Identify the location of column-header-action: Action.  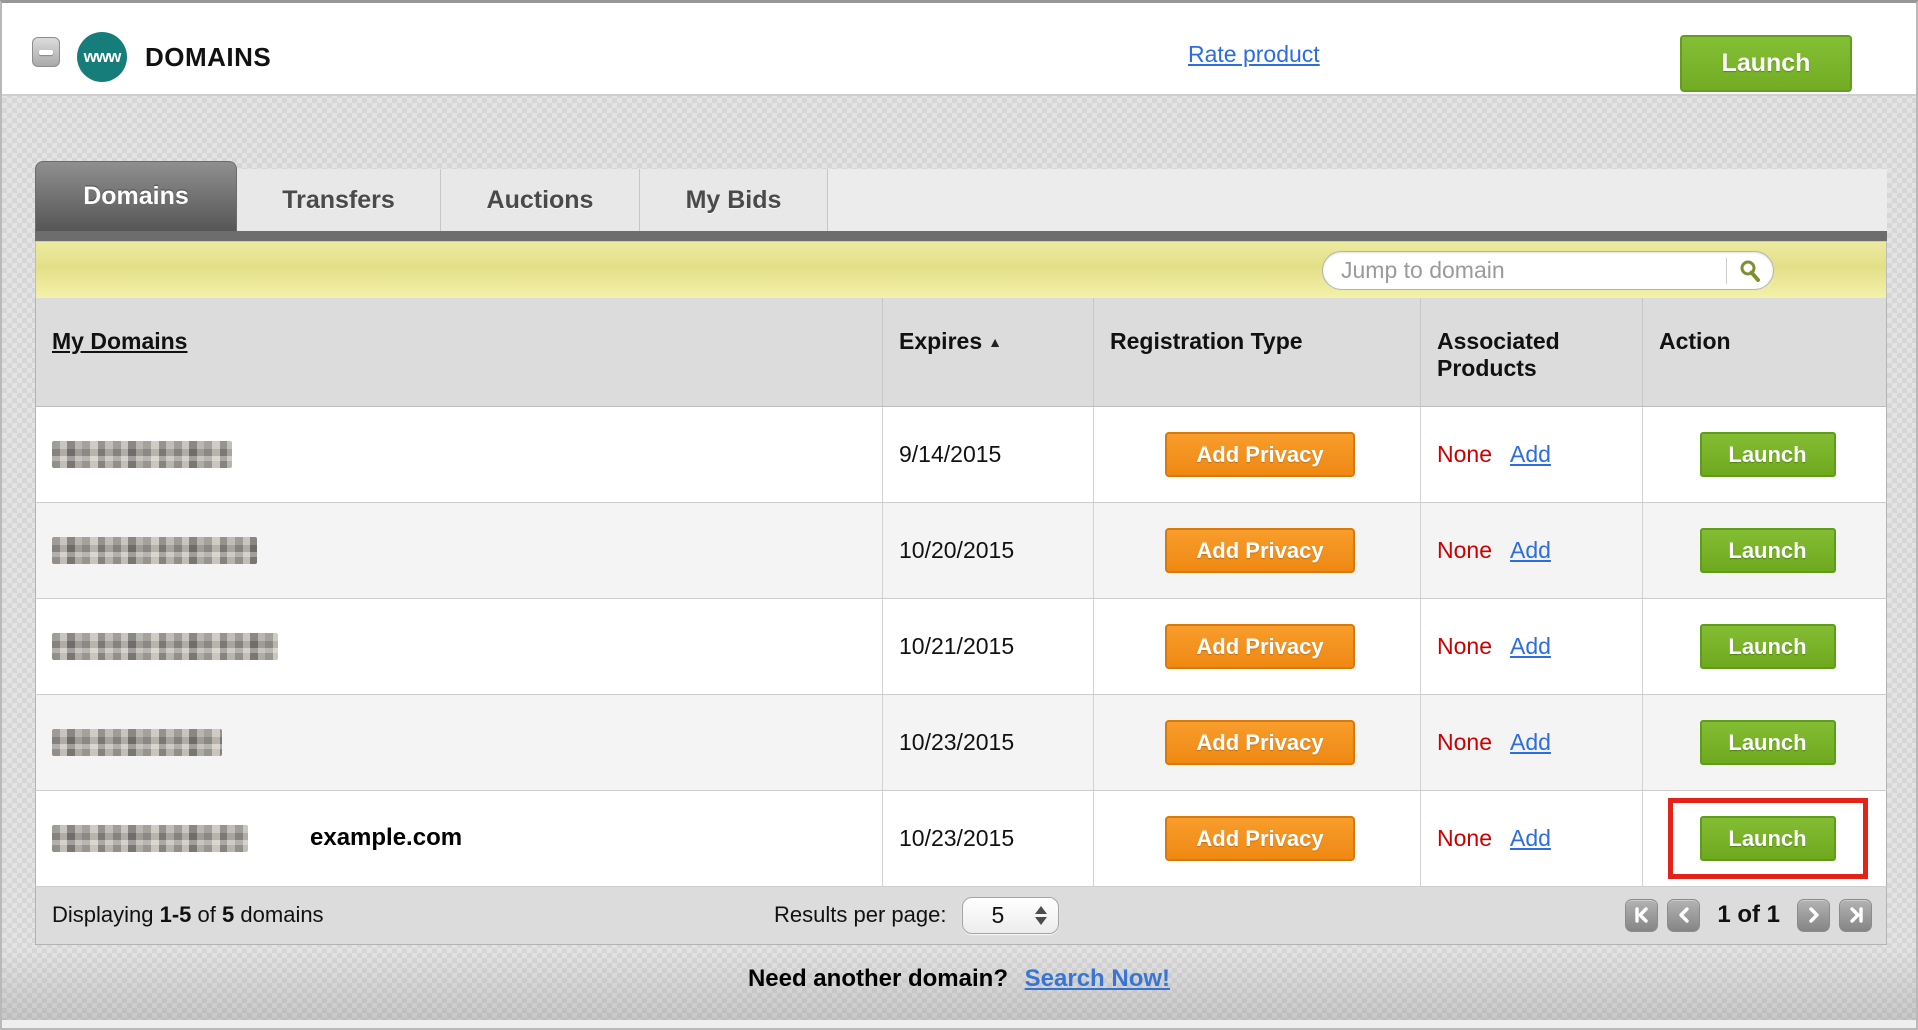
(1764, 352).